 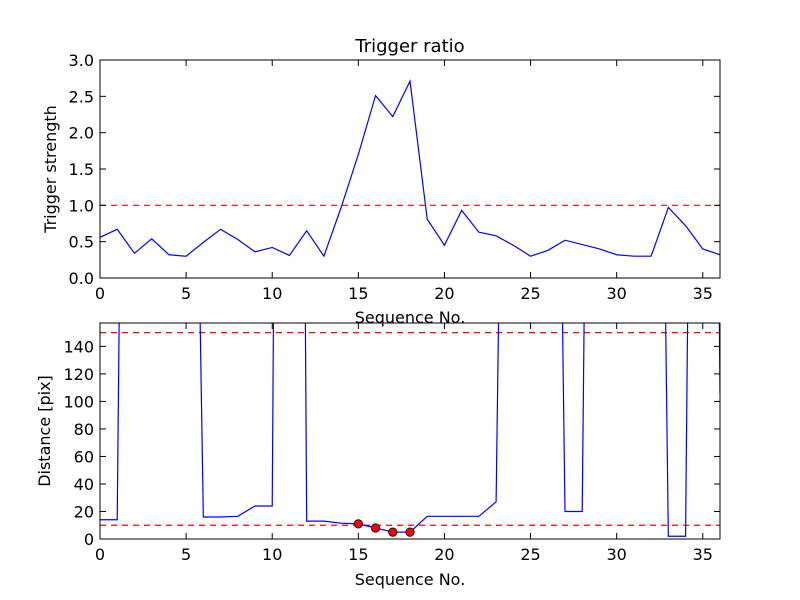 What do you see at coordinates (81, 278) in the screenshot?
I see `y-tick-label: 0.0` at bounding box center [81, 278].